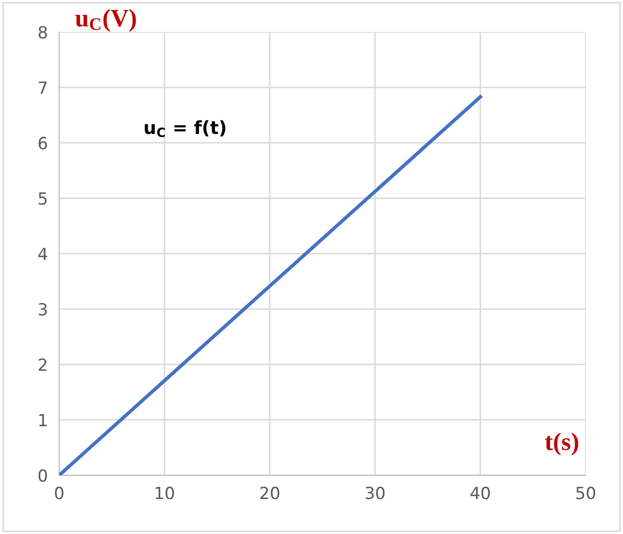  What do you see at coordinates (42, 32) in the screenshot?
I see `y-tick-label: 8` at bounding box center [42, 32].